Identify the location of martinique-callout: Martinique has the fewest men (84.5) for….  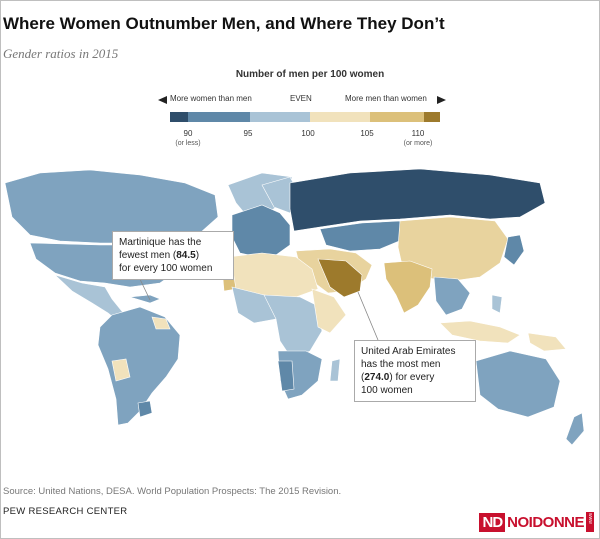
(173, 255).